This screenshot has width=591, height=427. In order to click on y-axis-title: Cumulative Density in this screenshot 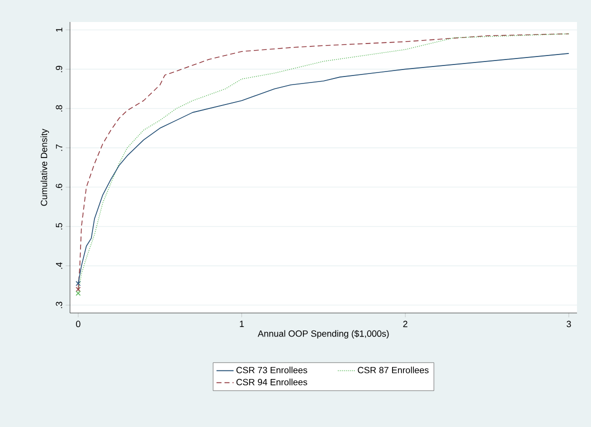, I will do `click(44, 167)`.